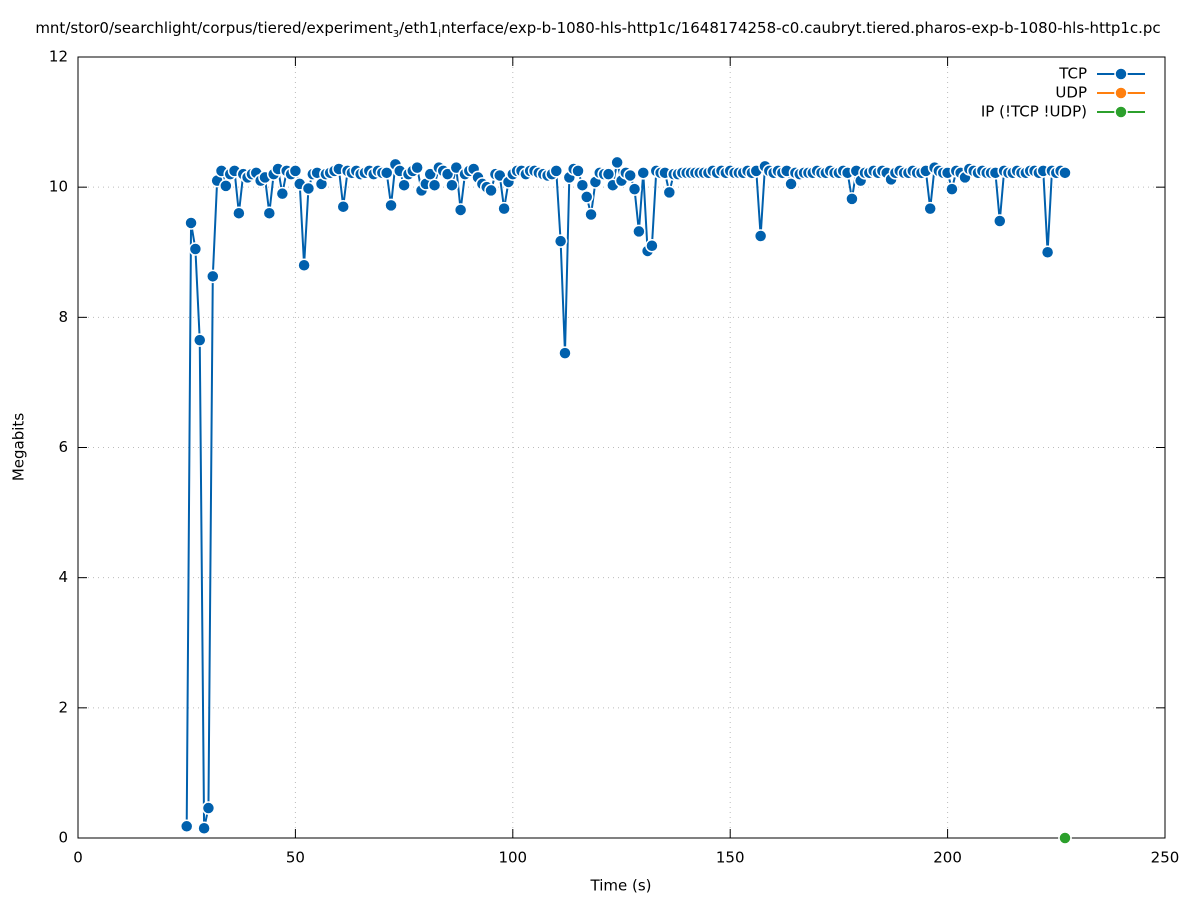 The width and height of the screenshot is (1197, 900). Describe the element at coordinates (19, 447) in the screenshot. I see `y-axis-label: Megabits` at that location.